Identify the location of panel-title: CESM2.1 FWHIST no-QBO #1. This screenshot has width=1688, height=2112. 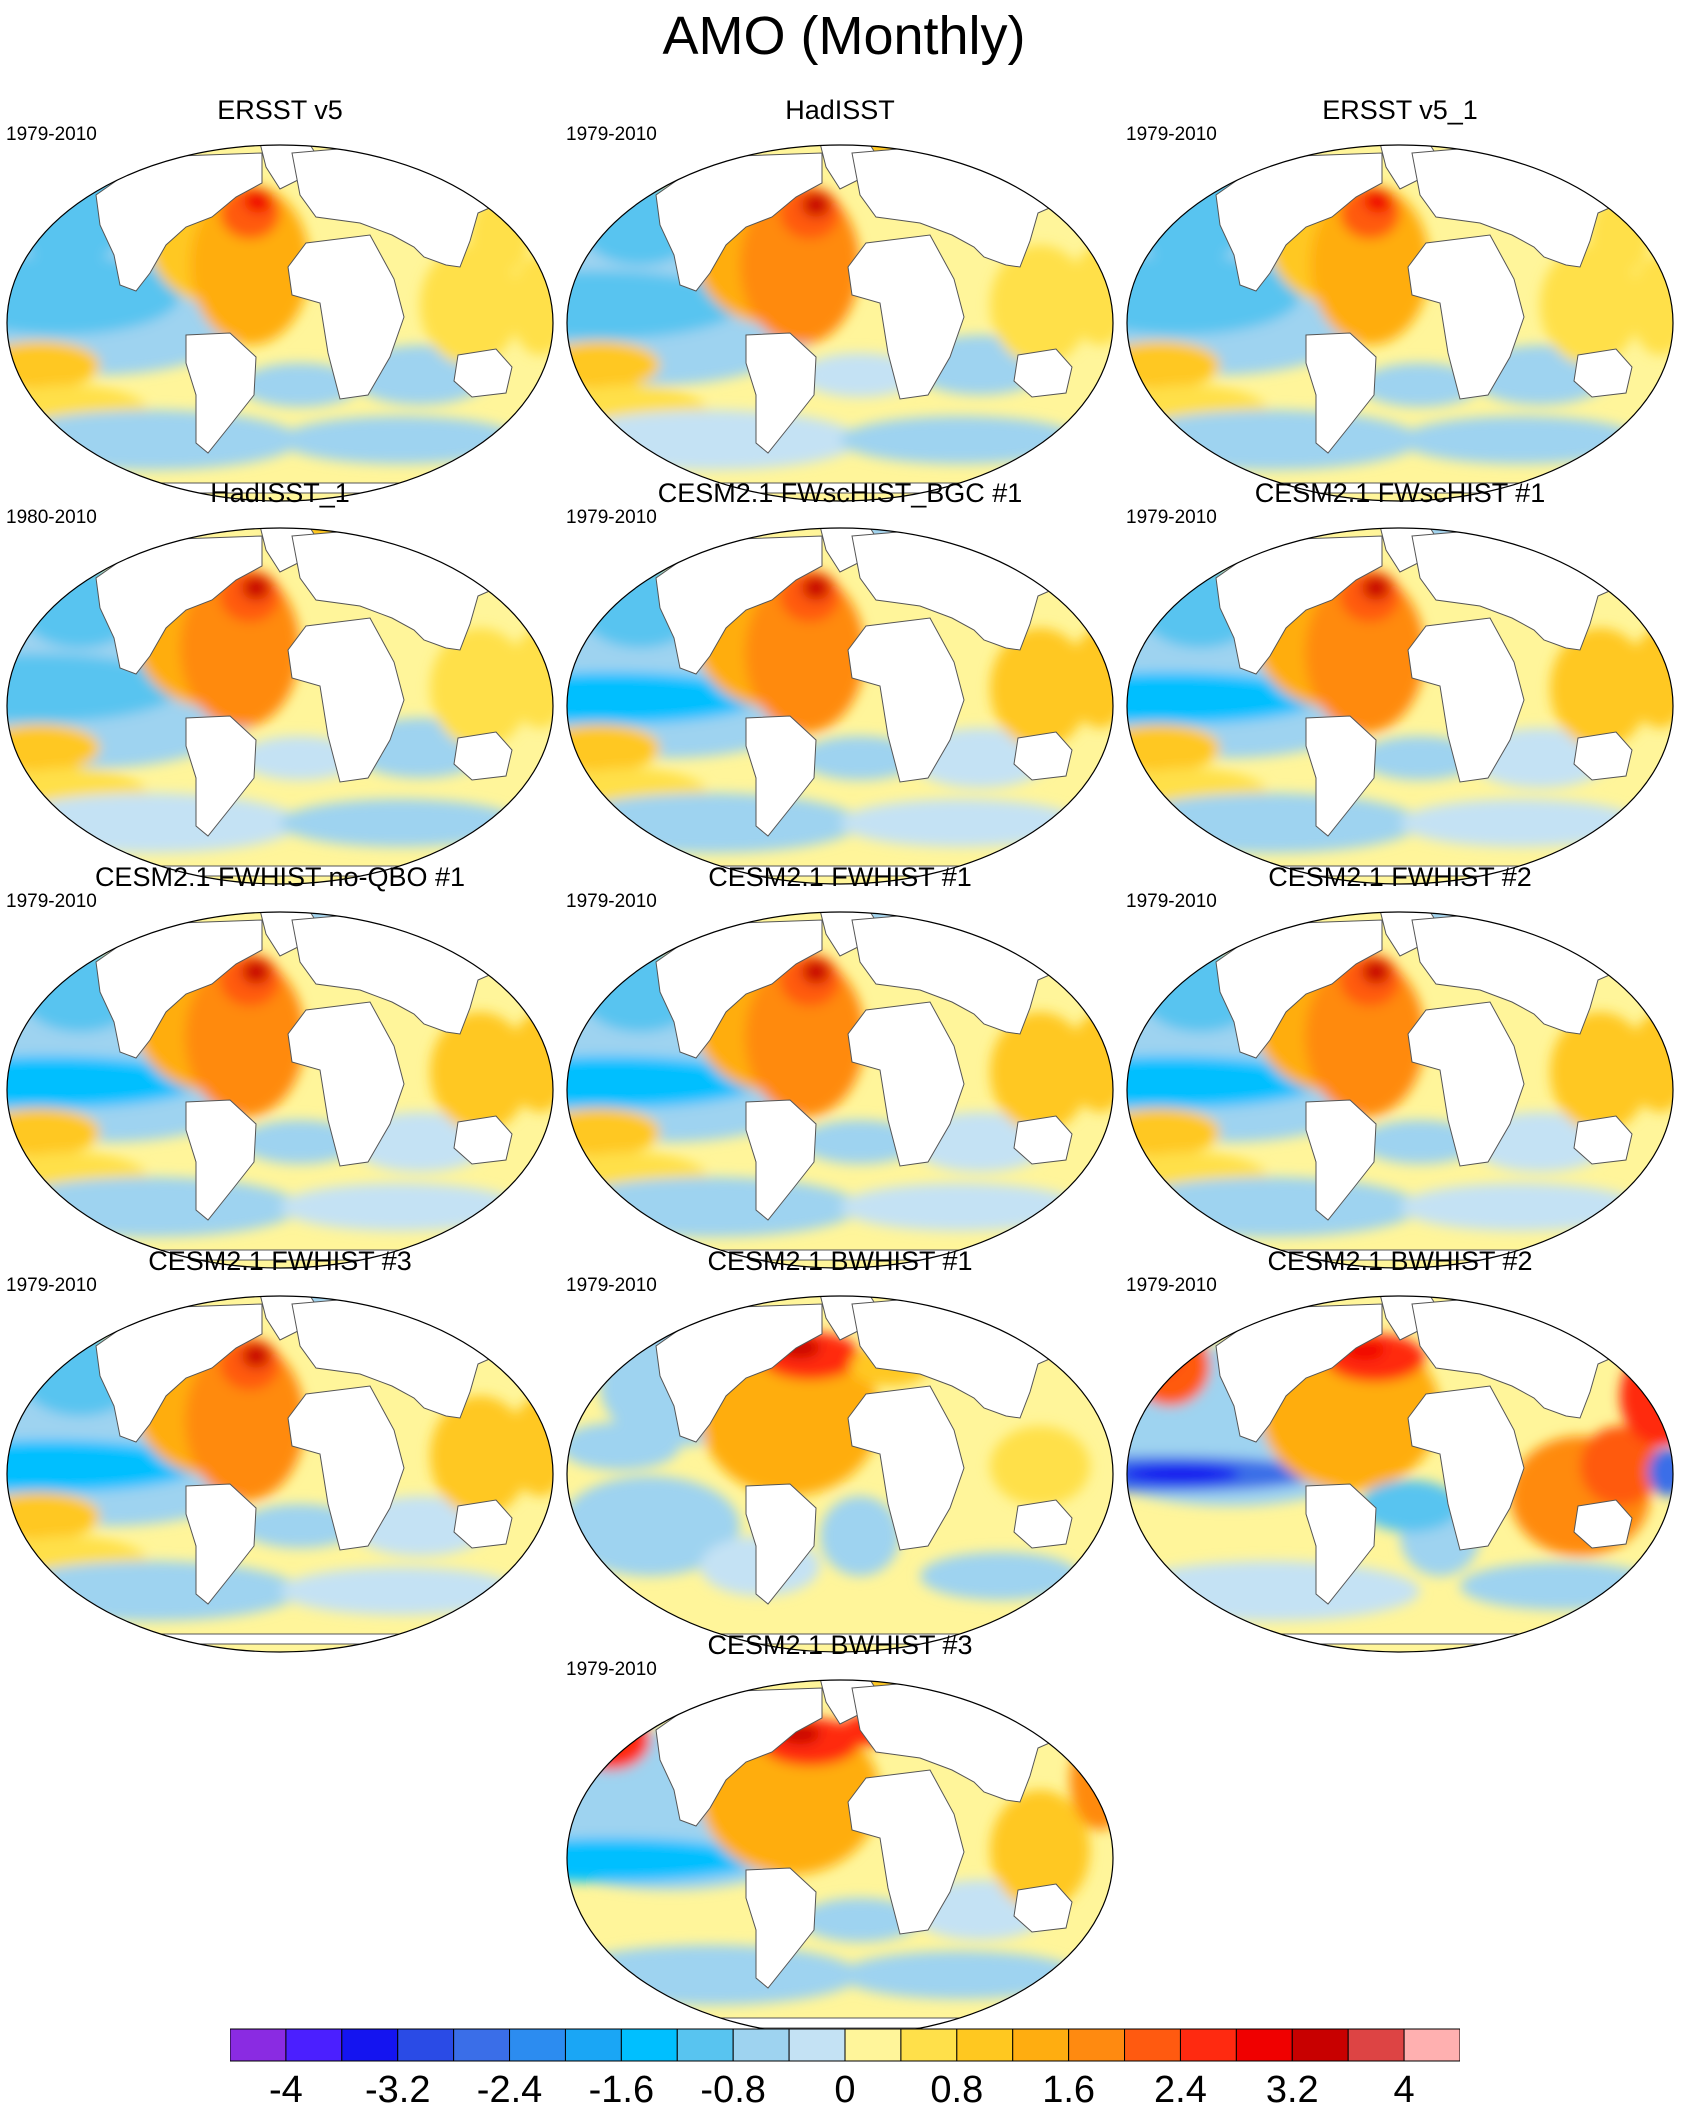
(280, 877).